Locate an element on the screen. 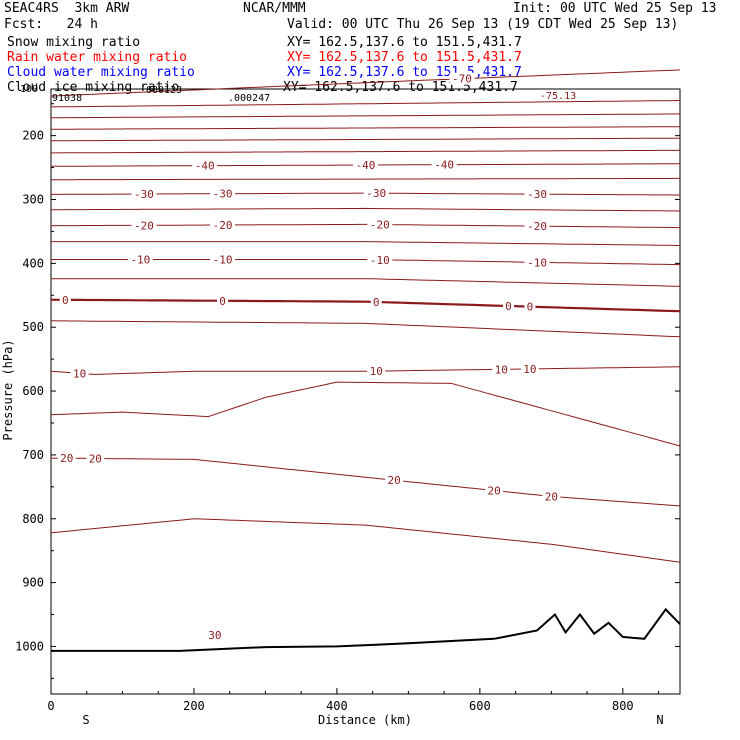 This screenshot has height=740, width=740. north-label: N is located at coordinates (659, 720).